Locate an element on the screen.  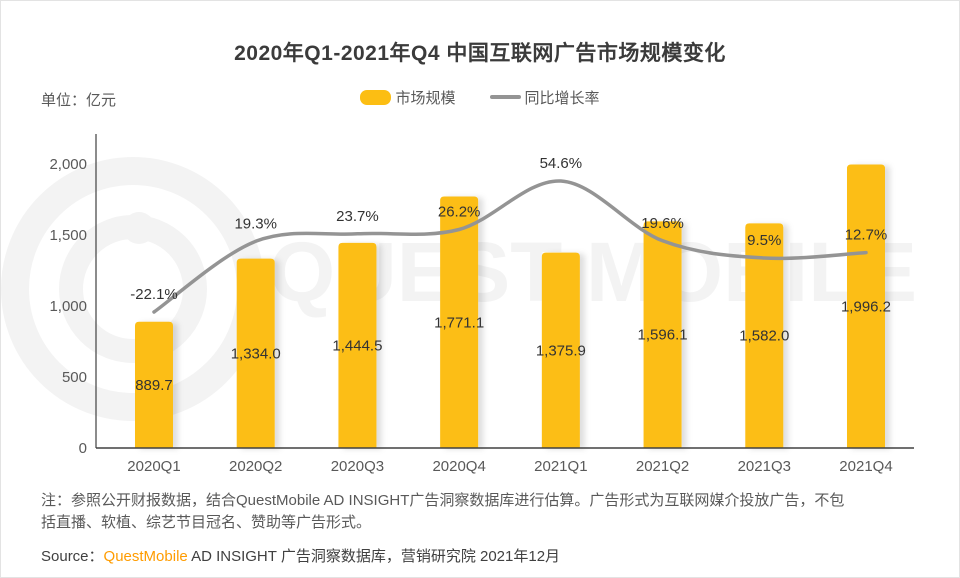
growth-label-2021Q3: 9.5% is located at coordinates (764, 240).